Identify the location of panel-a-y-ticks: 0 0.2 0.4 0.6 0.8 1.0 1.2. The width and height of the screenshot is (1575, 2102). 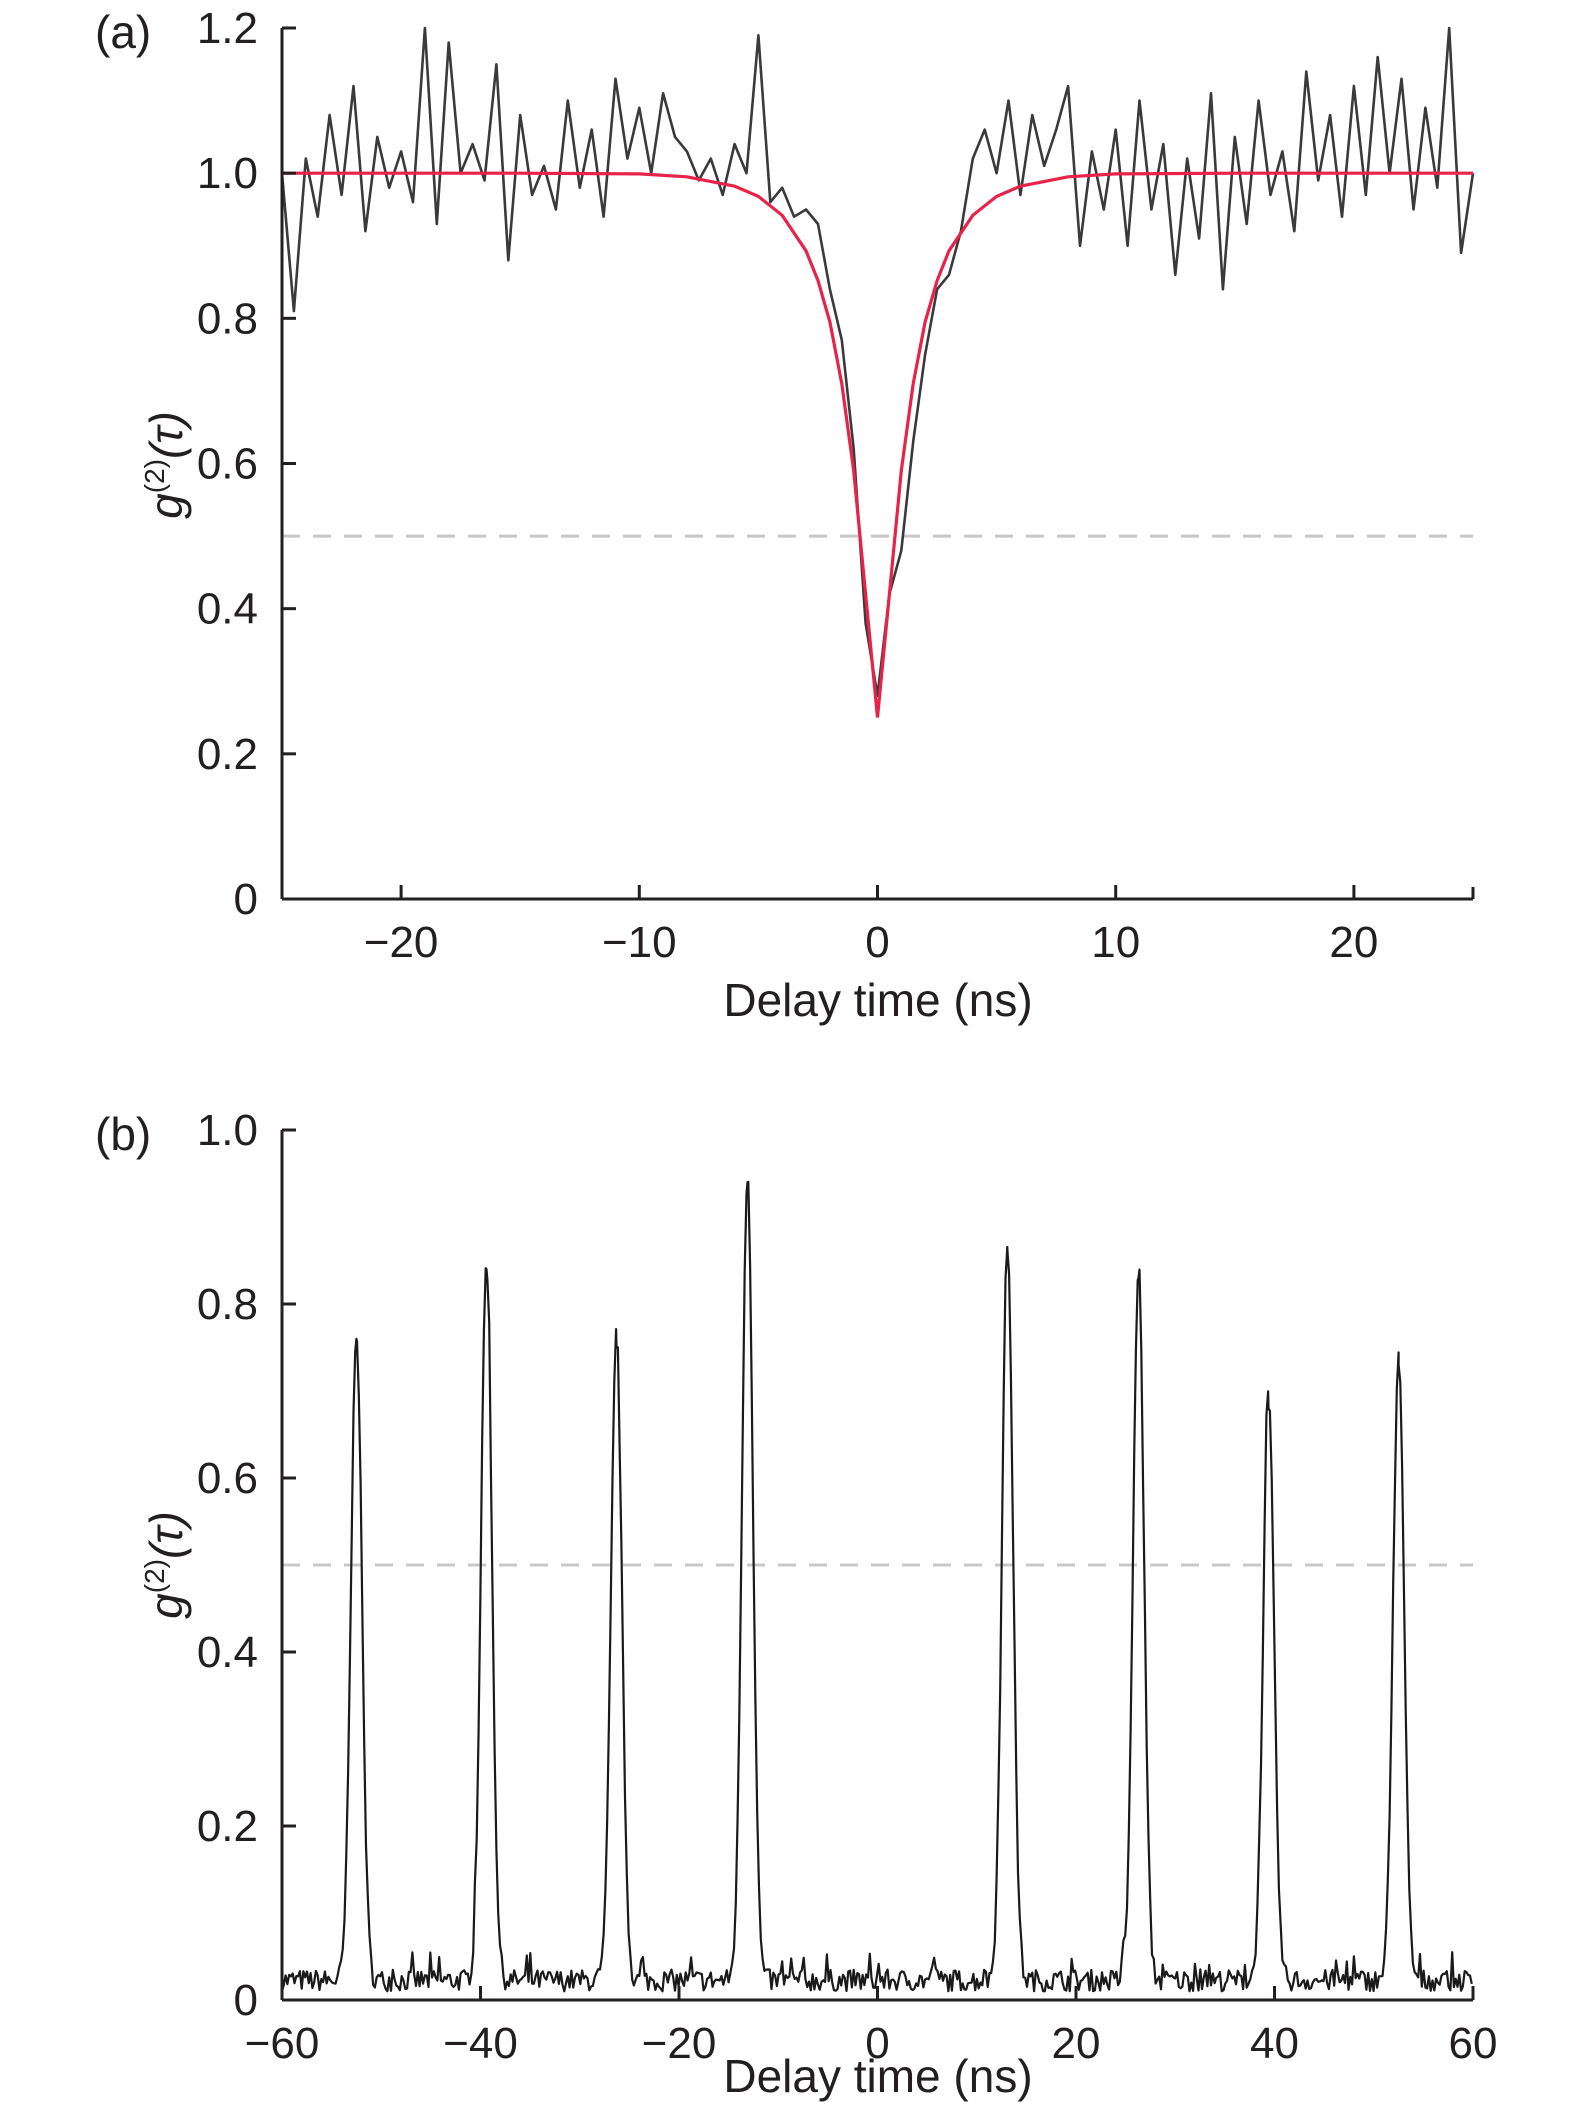
(246, 464).